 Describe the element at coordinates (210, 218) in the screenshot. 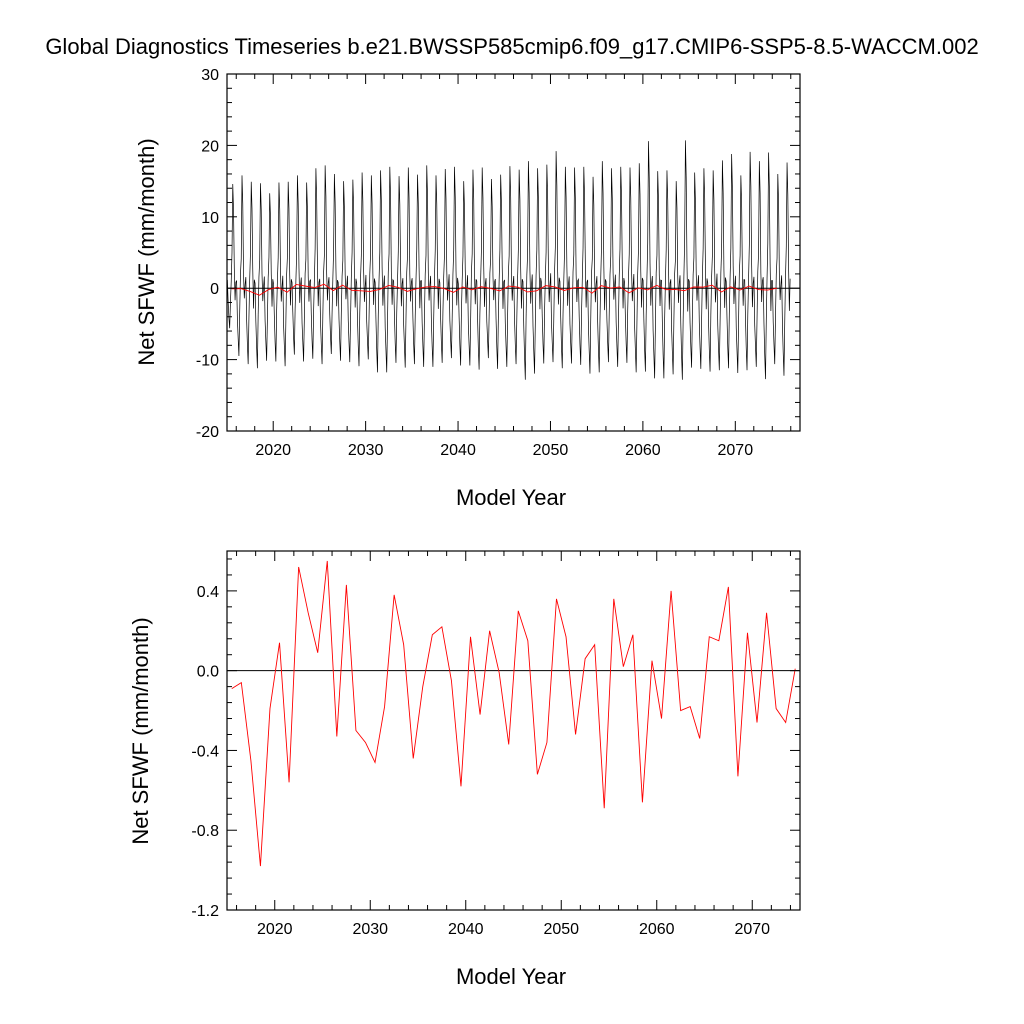

I see `y-tick-label: 10` at that location.